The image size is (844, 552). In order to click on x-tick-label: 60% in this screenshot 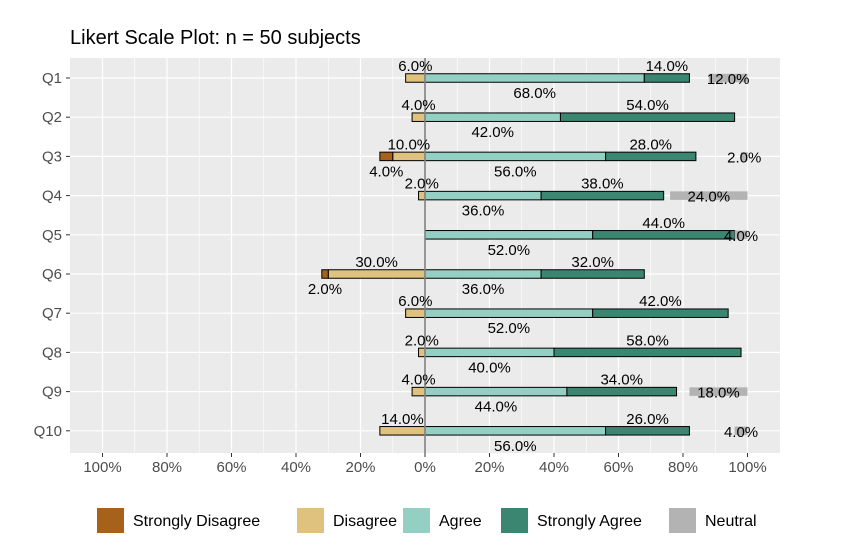, I will do `click(231, 467)`.